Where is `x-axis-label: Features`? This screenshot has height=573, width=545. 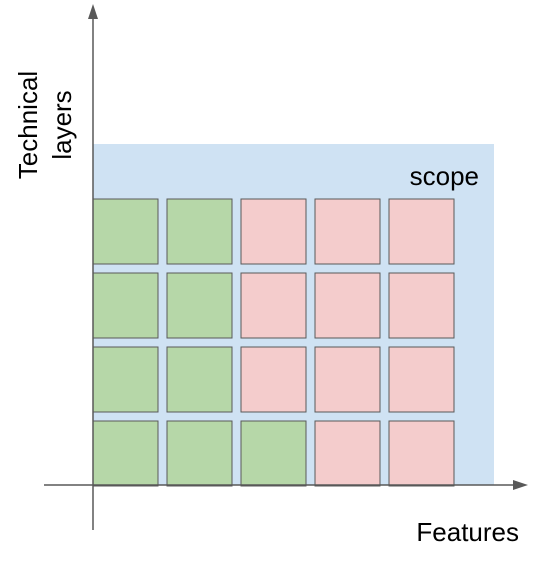
x-axis-label: Features is located at coordinates (467, 532).